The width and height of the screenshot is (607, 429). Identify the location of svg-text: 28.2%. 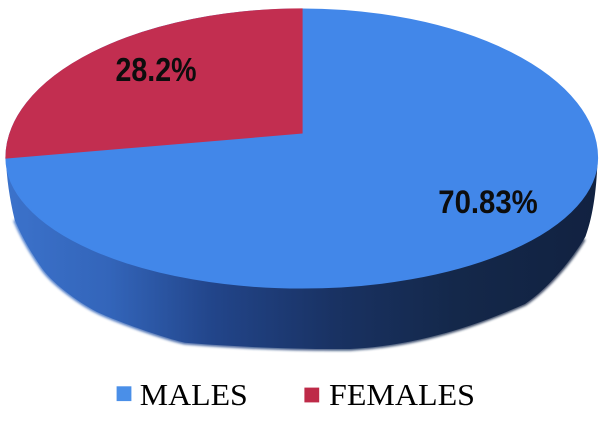
(156, 70).